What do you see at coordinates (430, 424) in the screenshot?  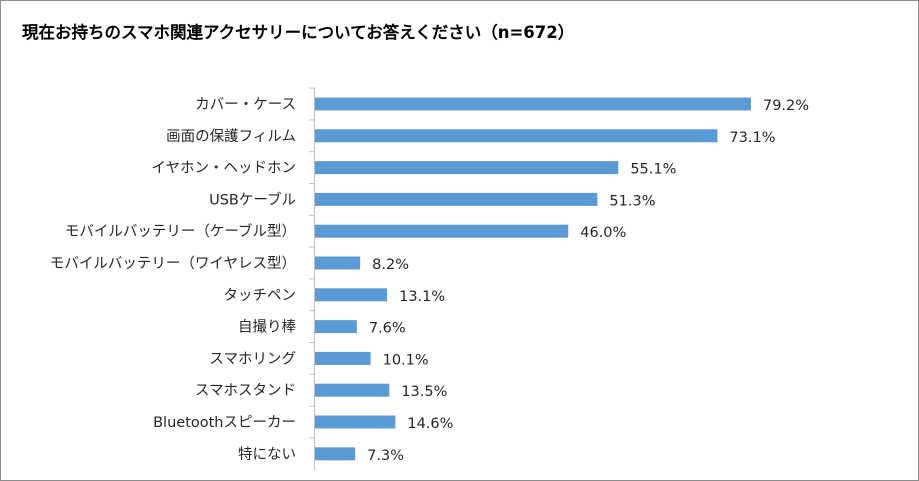 I see `data-label: 14.6%` at bounding box center [430, 424].